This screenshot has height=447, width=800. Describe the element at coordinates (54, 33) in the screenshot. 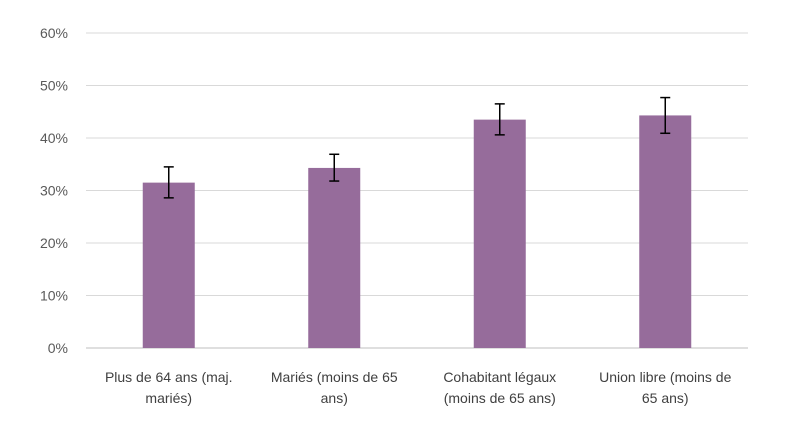

I see `y-tick-label: 60%` at that location.